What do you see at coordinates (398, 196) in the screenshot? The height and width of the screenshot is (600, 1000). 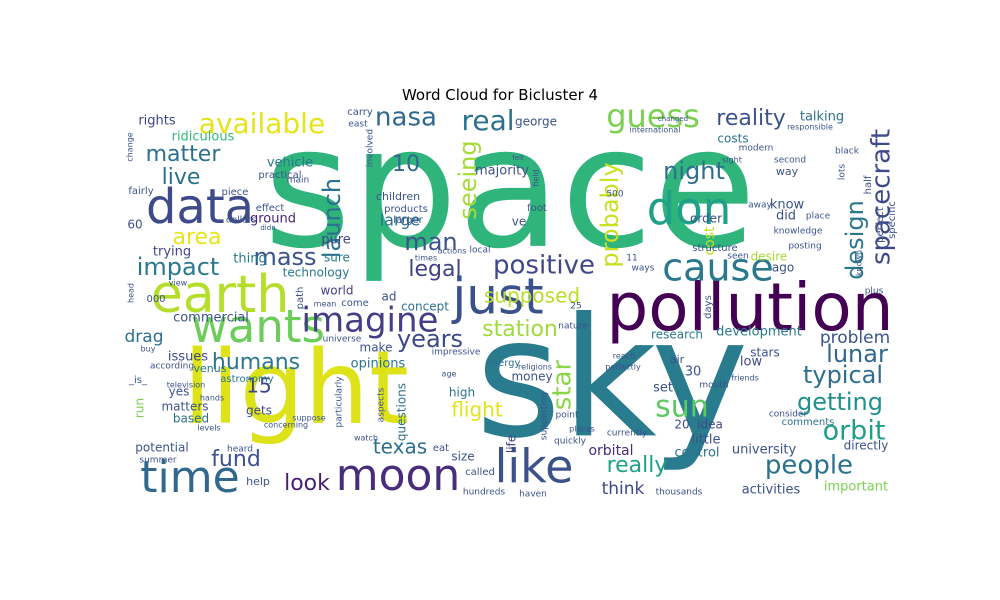 I see `word-children: children` at bounding box center [398, 196].